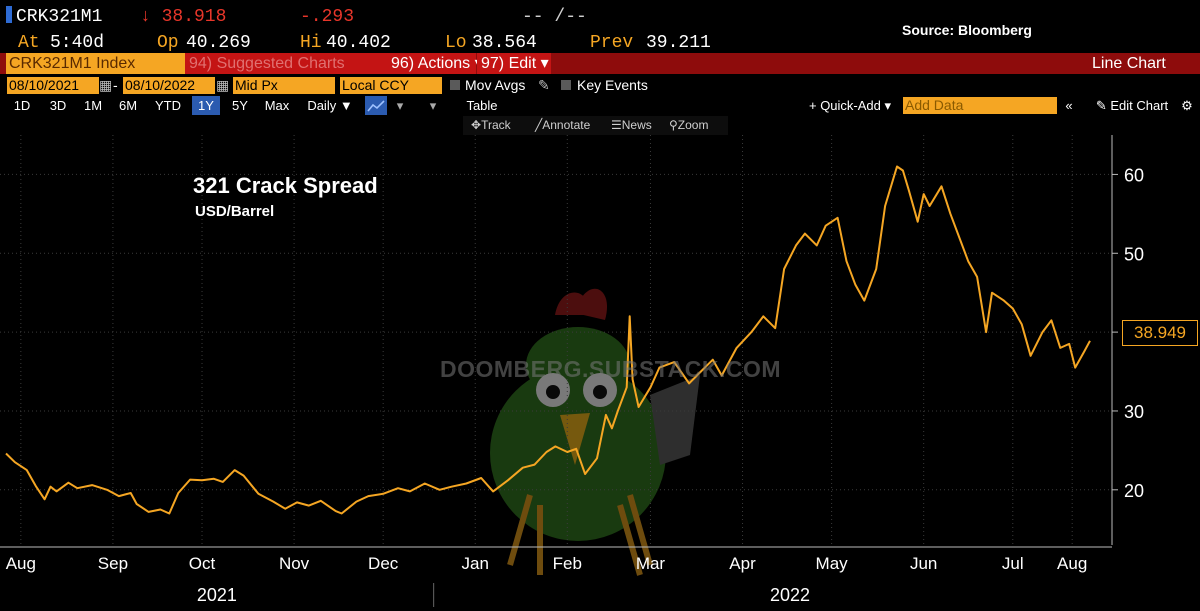 The width and height of the screenshot is (1200, 611). I want to click on low-value: 38.564, so click(504, 43).